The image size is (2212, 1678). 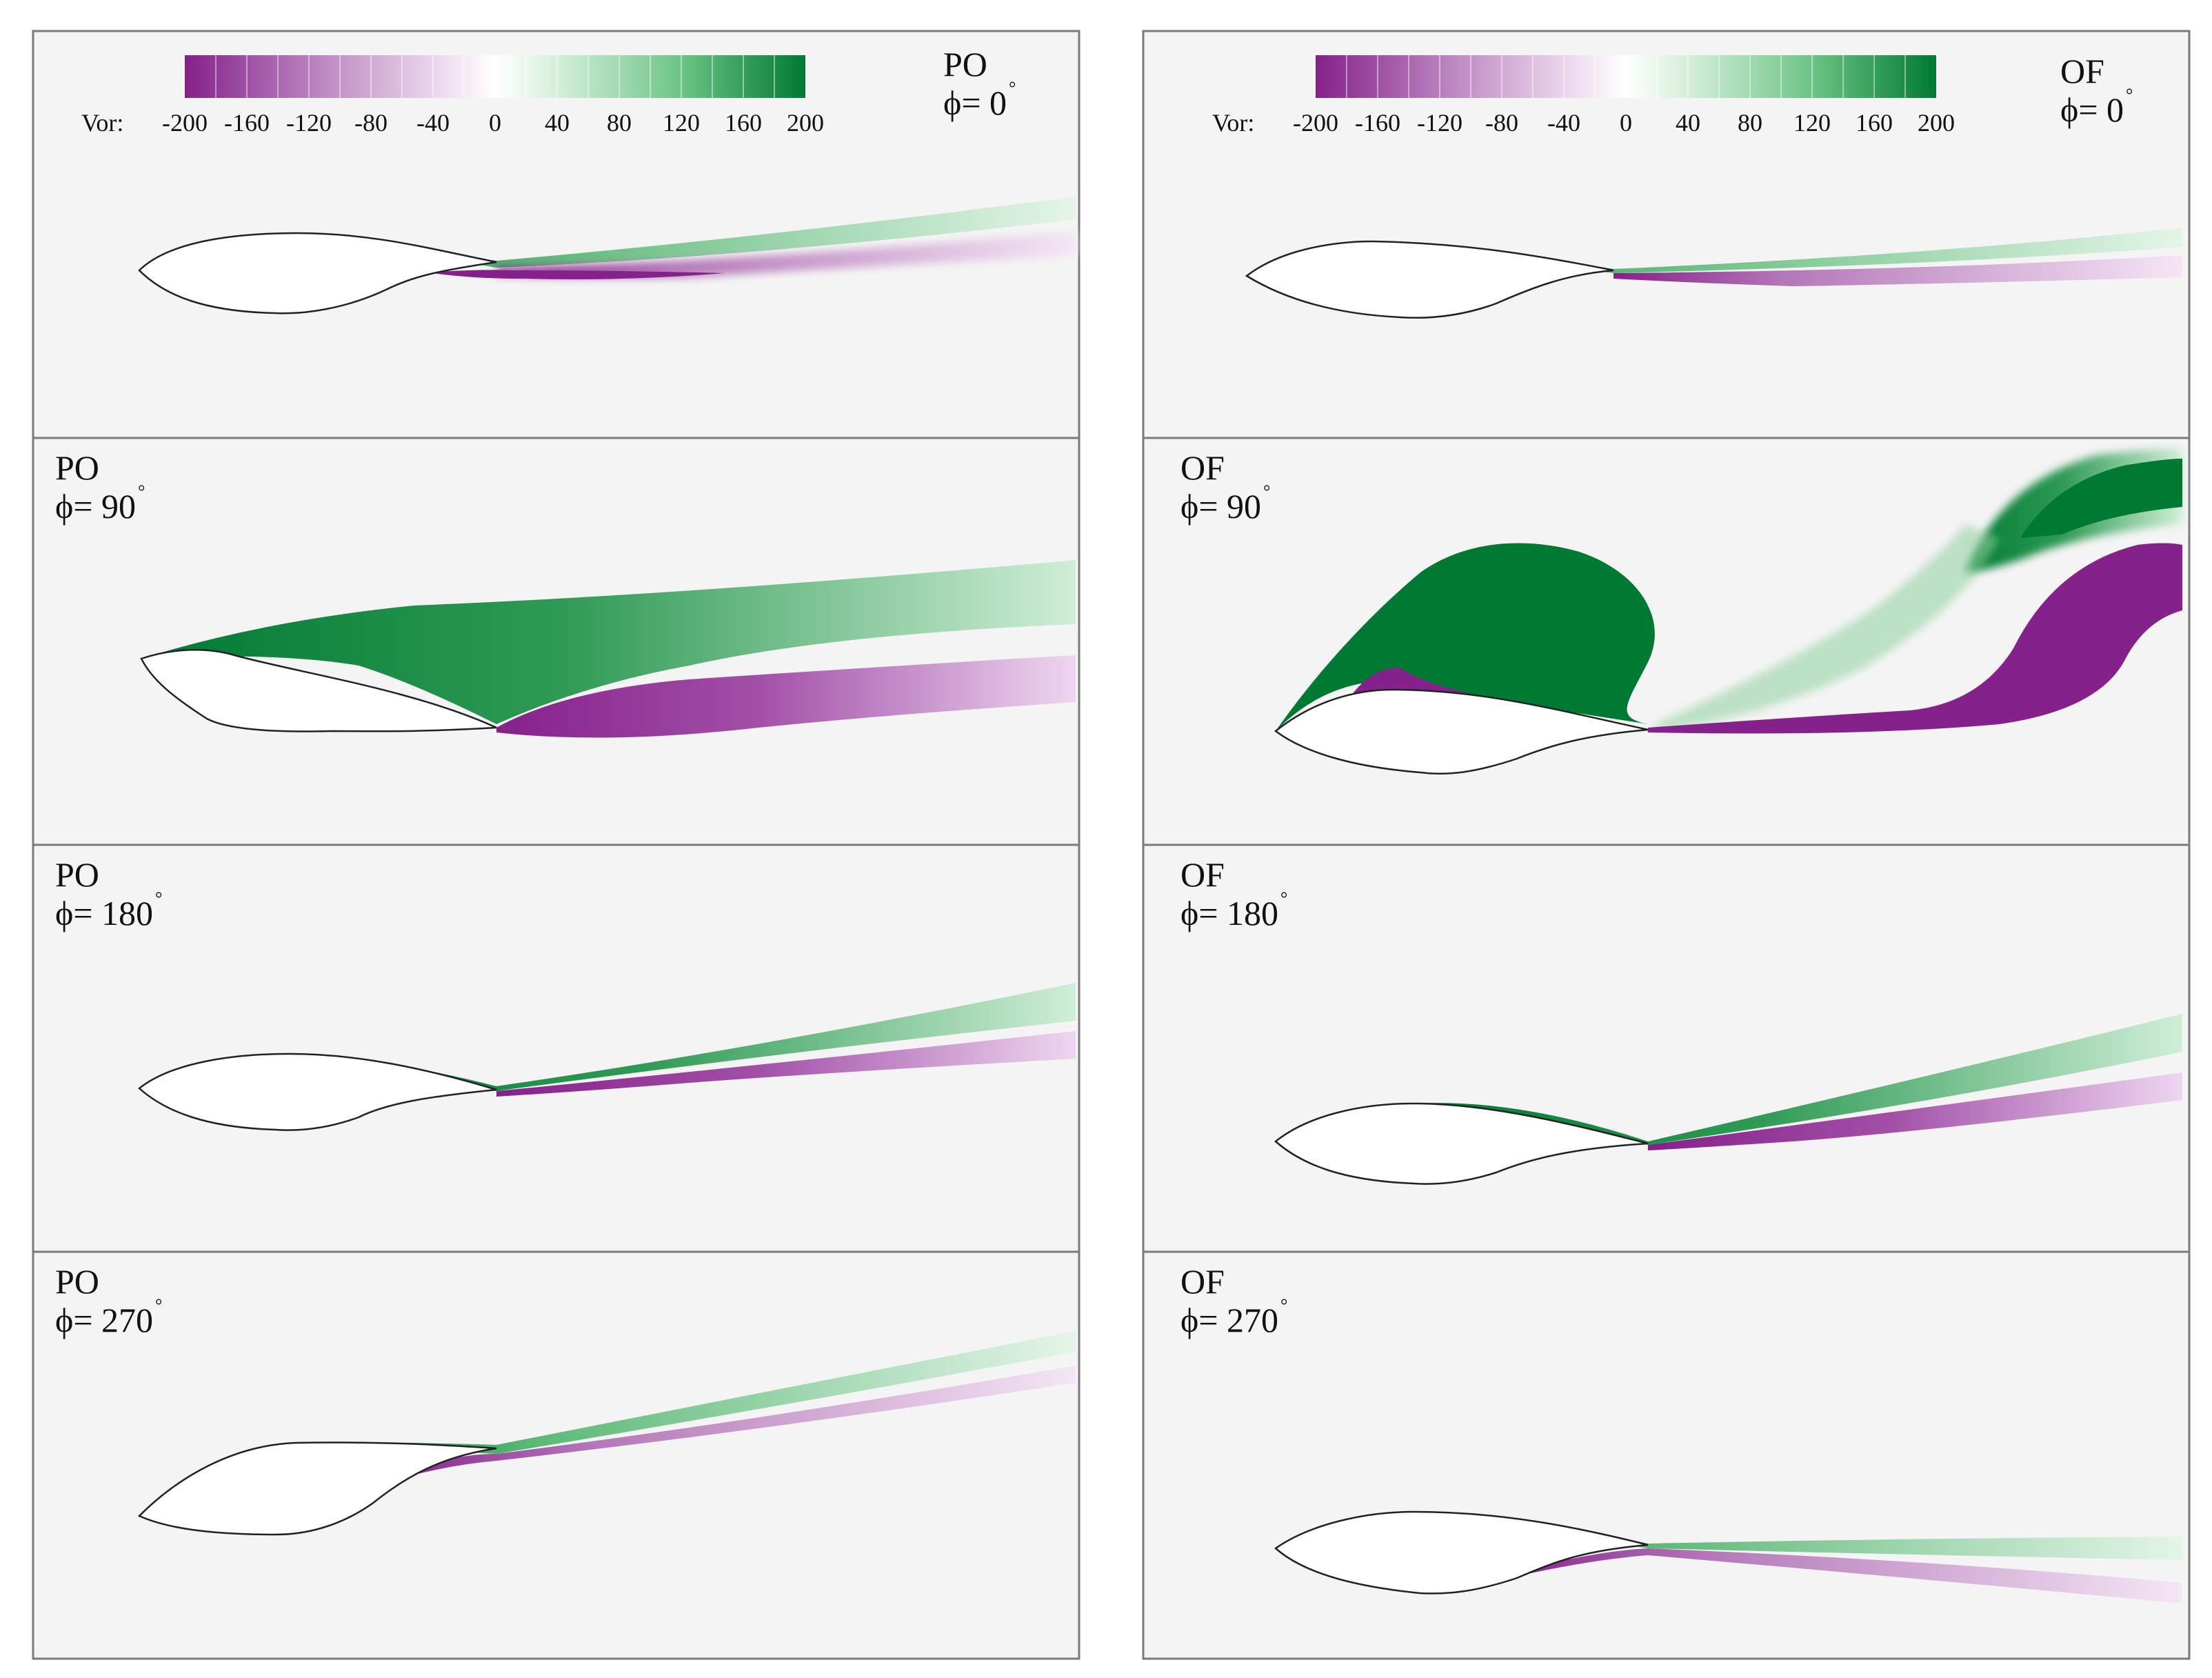 What do you see at coordinates (1827, 627) in the screenshot?
I see `wake-shear-layer` at bounding box center [1827, 627].